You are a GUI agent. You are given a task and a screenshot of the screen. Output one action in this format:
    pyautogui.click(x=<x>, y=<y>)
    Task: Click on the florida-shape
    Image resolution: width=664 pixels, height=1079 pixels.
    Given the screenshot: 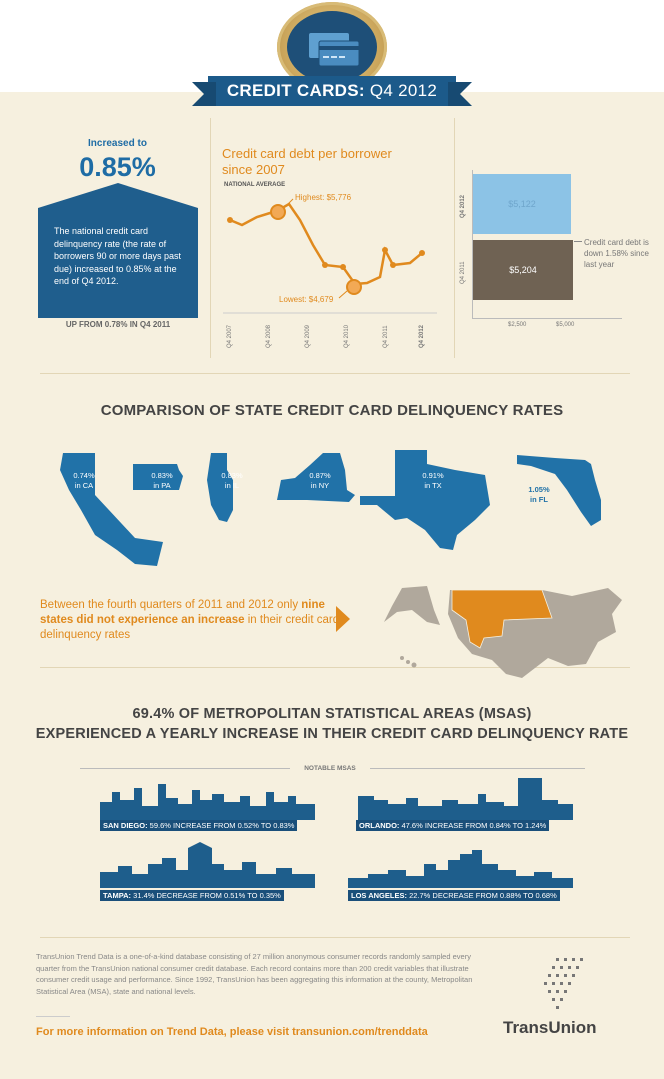 What is the action you would take?
    pyautogui.click(x=559, y=490)
    